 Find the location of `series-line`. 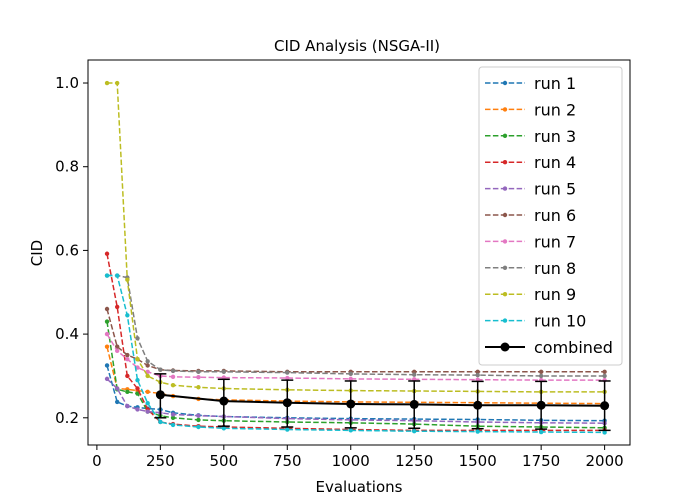

series-line is located at coordinates (355, 357).